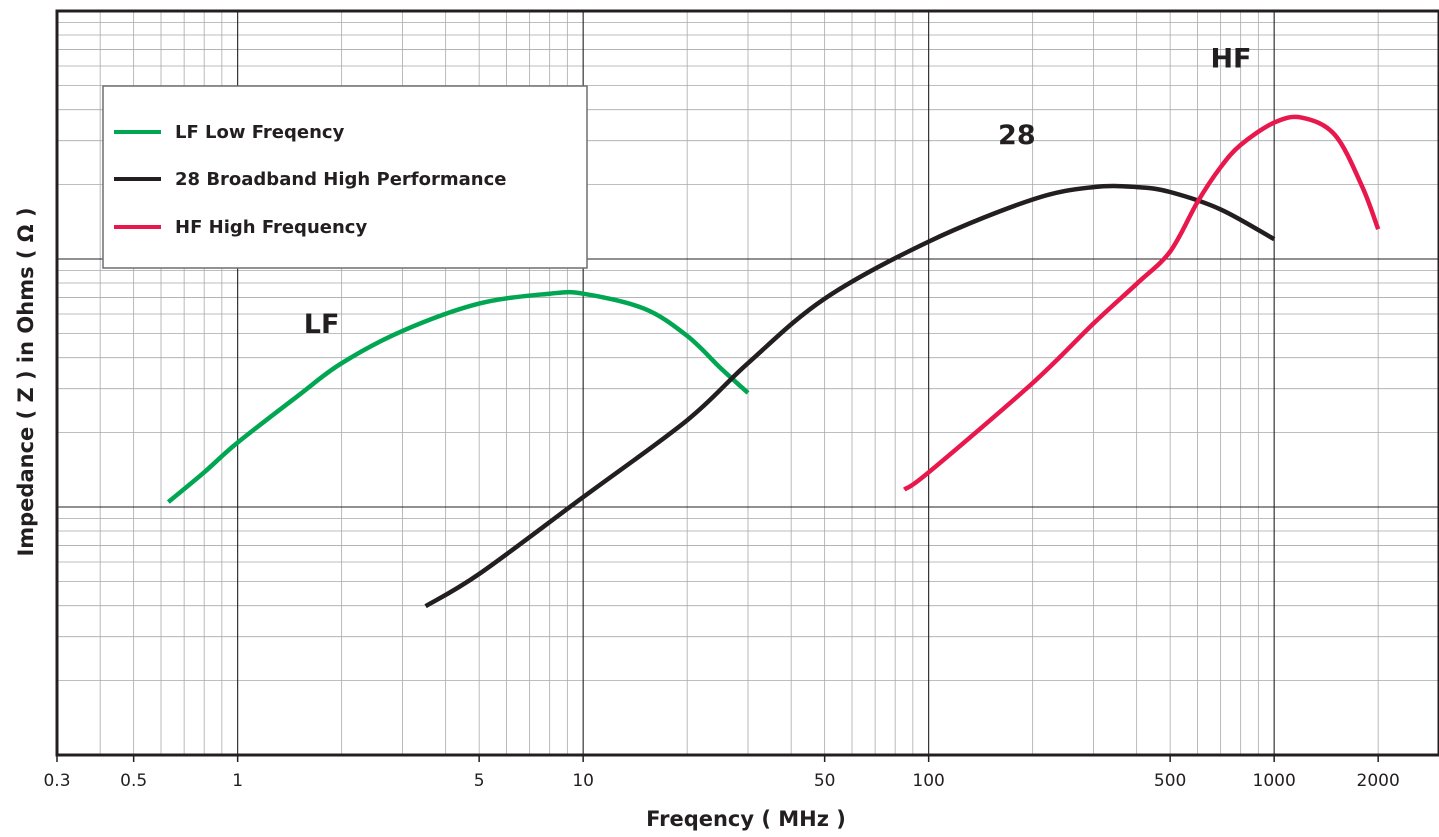 The width and height of the screenshot is (1439, 837). What do you see at coordinates (340, 179) in the screenshot?
I see `legend-entry-28: 28 Broadband High Performance` at bounding box center [340, 179].